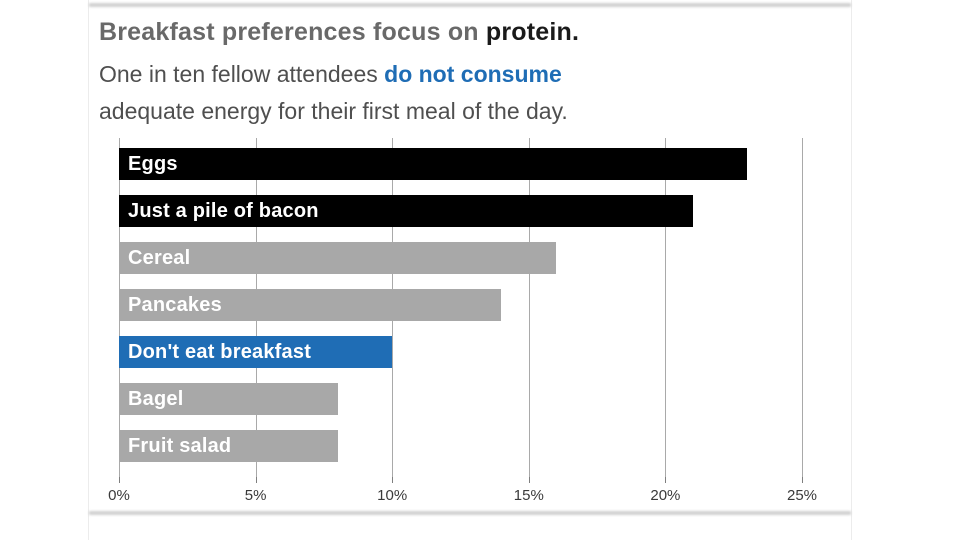 The width and height of the screenshot is (960, 540). What do you see at coordinates (153, 163) in the screenshot?
I see `bar-label: Eggs` at bounding box center [153, 163].